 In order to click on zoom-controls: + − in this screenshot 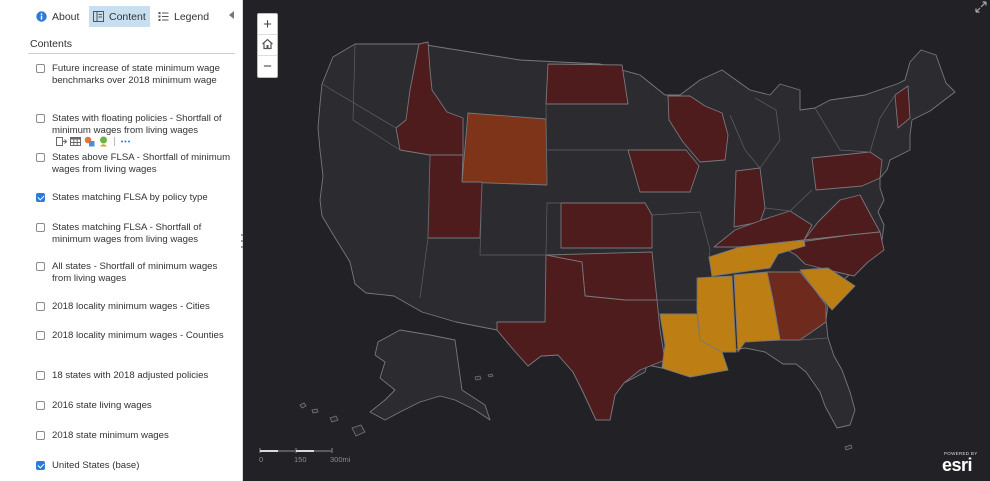, I will do `click(267, 45)`.